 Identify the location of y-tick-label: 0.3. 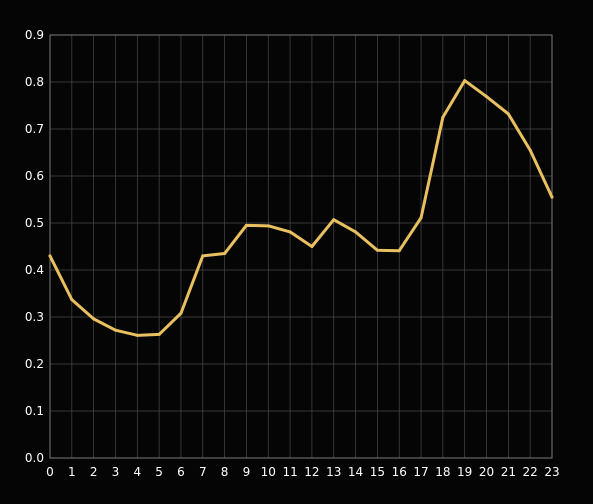
(34, 317).